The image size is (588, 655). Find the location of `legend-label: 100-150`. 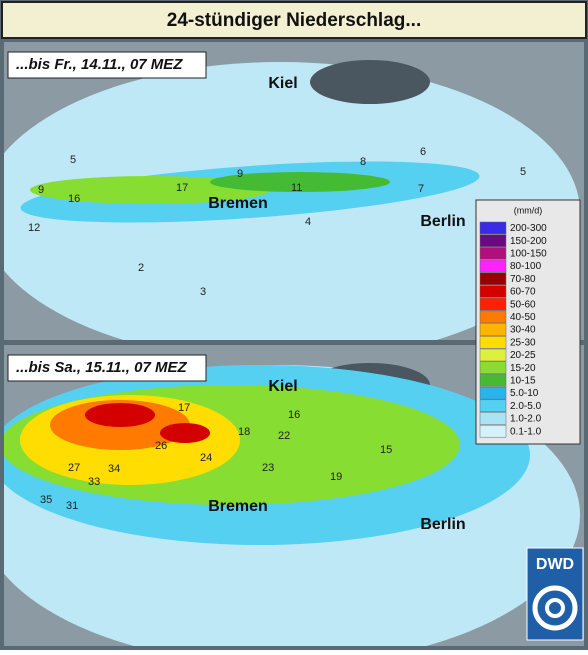

legend-label: 100-150 is located at coordinates (528, 254).